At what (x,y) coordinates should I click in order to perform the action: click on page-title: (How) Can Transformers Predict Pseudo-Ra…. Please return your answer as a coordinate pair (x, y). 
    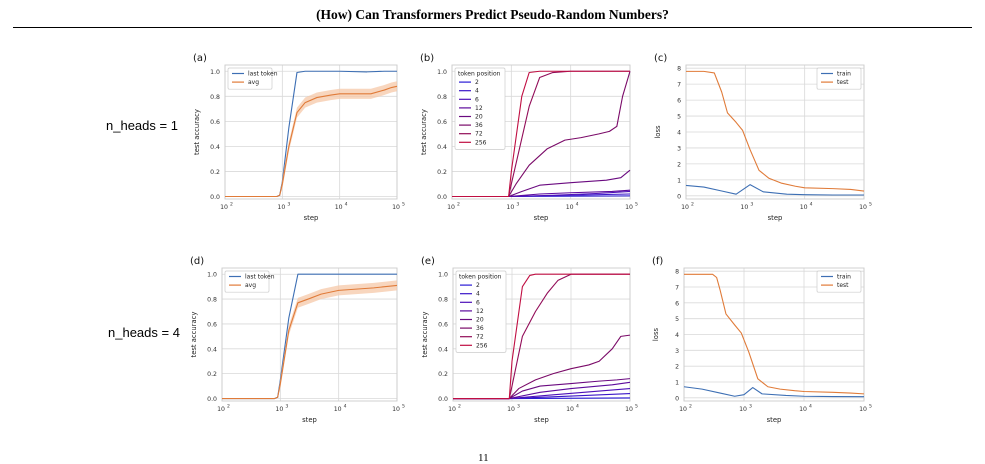
    Looking at the image, I should click on (492, 14).